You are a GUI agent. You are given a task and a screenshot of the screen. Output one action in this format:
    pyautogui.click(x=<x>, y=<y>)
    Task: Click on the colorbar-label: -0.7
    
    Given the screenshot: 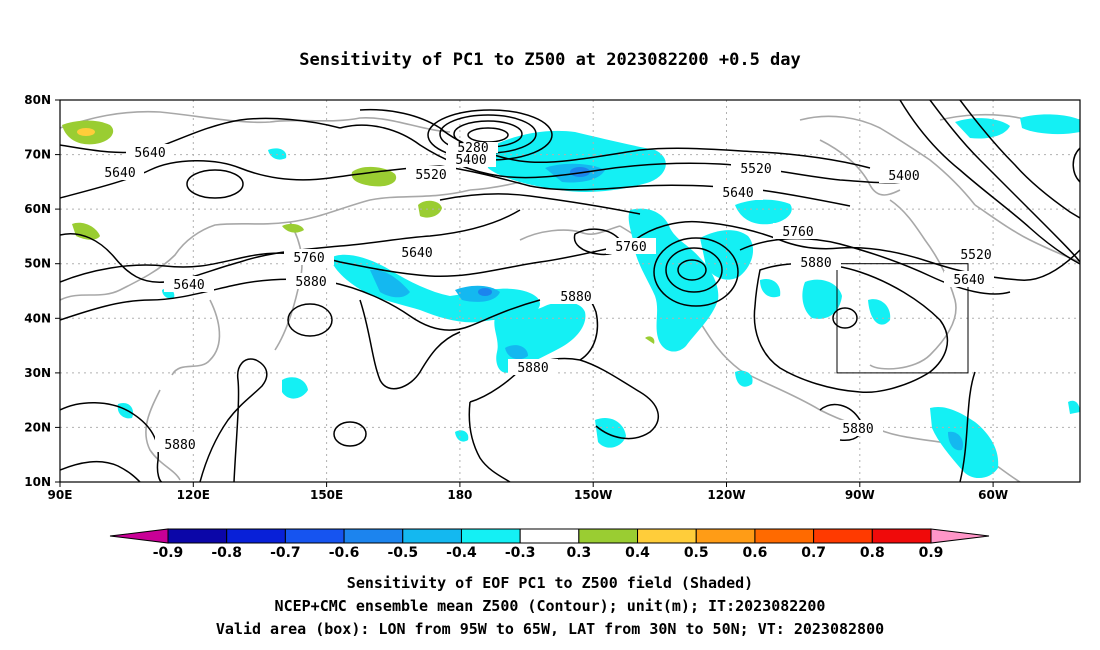 What is the action you would take?
    pyautogui.click(x=285, y=553)
    